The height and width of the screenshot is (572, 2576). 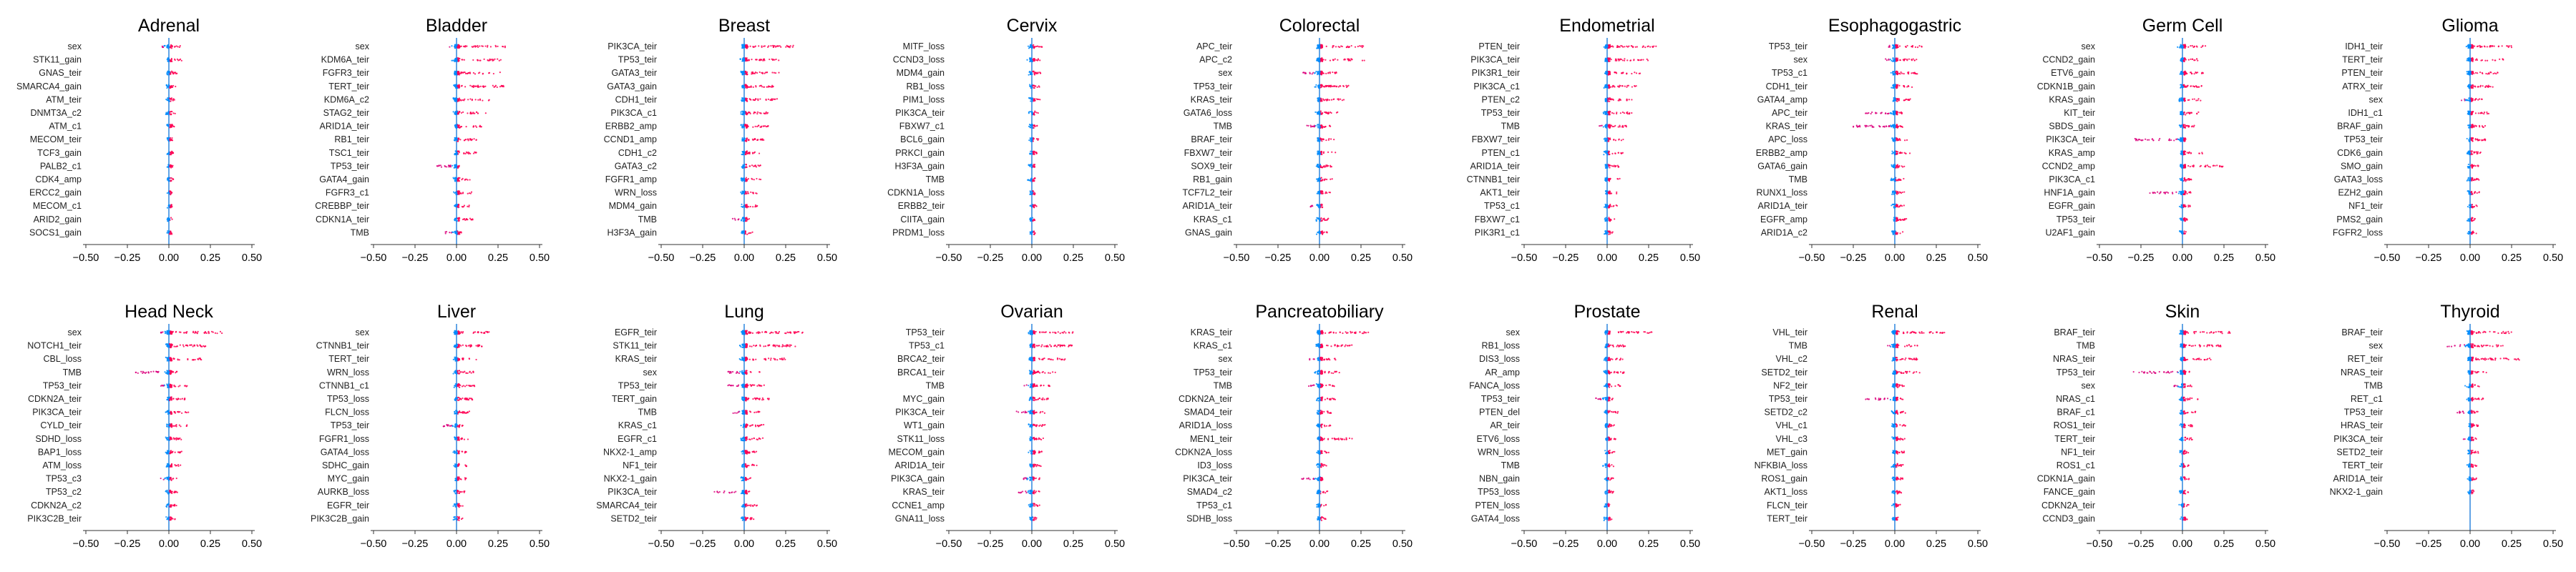 What do you see at coordinates (1566, 258) in the screenshot?
I see `x-tick-label: −0.25` at bounding box center [1566, 258].